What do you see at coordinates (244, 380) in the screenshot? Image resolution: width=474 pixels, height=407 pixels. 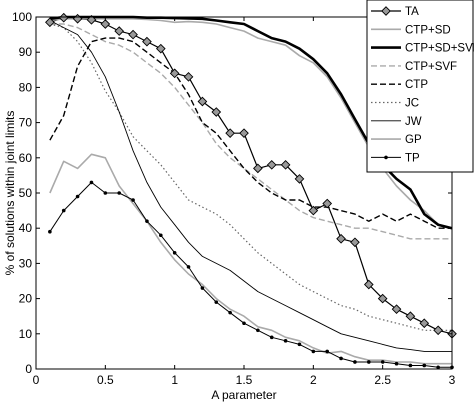 I see `x-tick-label: 1.5` at bounding box center [244, 380].